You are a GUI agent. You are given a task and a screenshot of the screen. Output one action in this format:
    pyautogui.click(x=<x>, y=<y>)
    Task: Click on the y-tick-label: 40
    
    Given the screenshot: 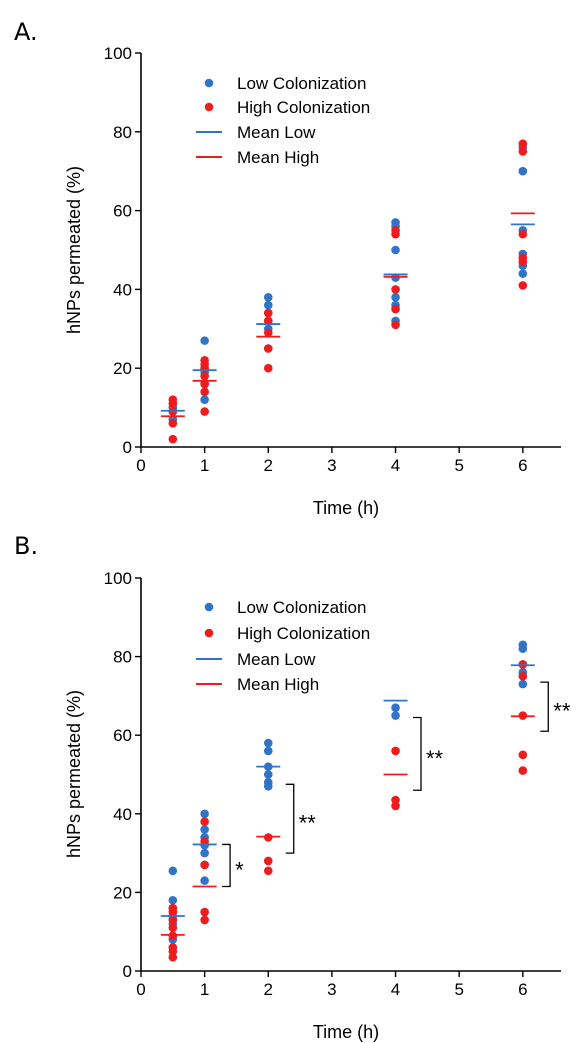 What is the action you would take?
    pyautogui.click(x=122, y=814)
    